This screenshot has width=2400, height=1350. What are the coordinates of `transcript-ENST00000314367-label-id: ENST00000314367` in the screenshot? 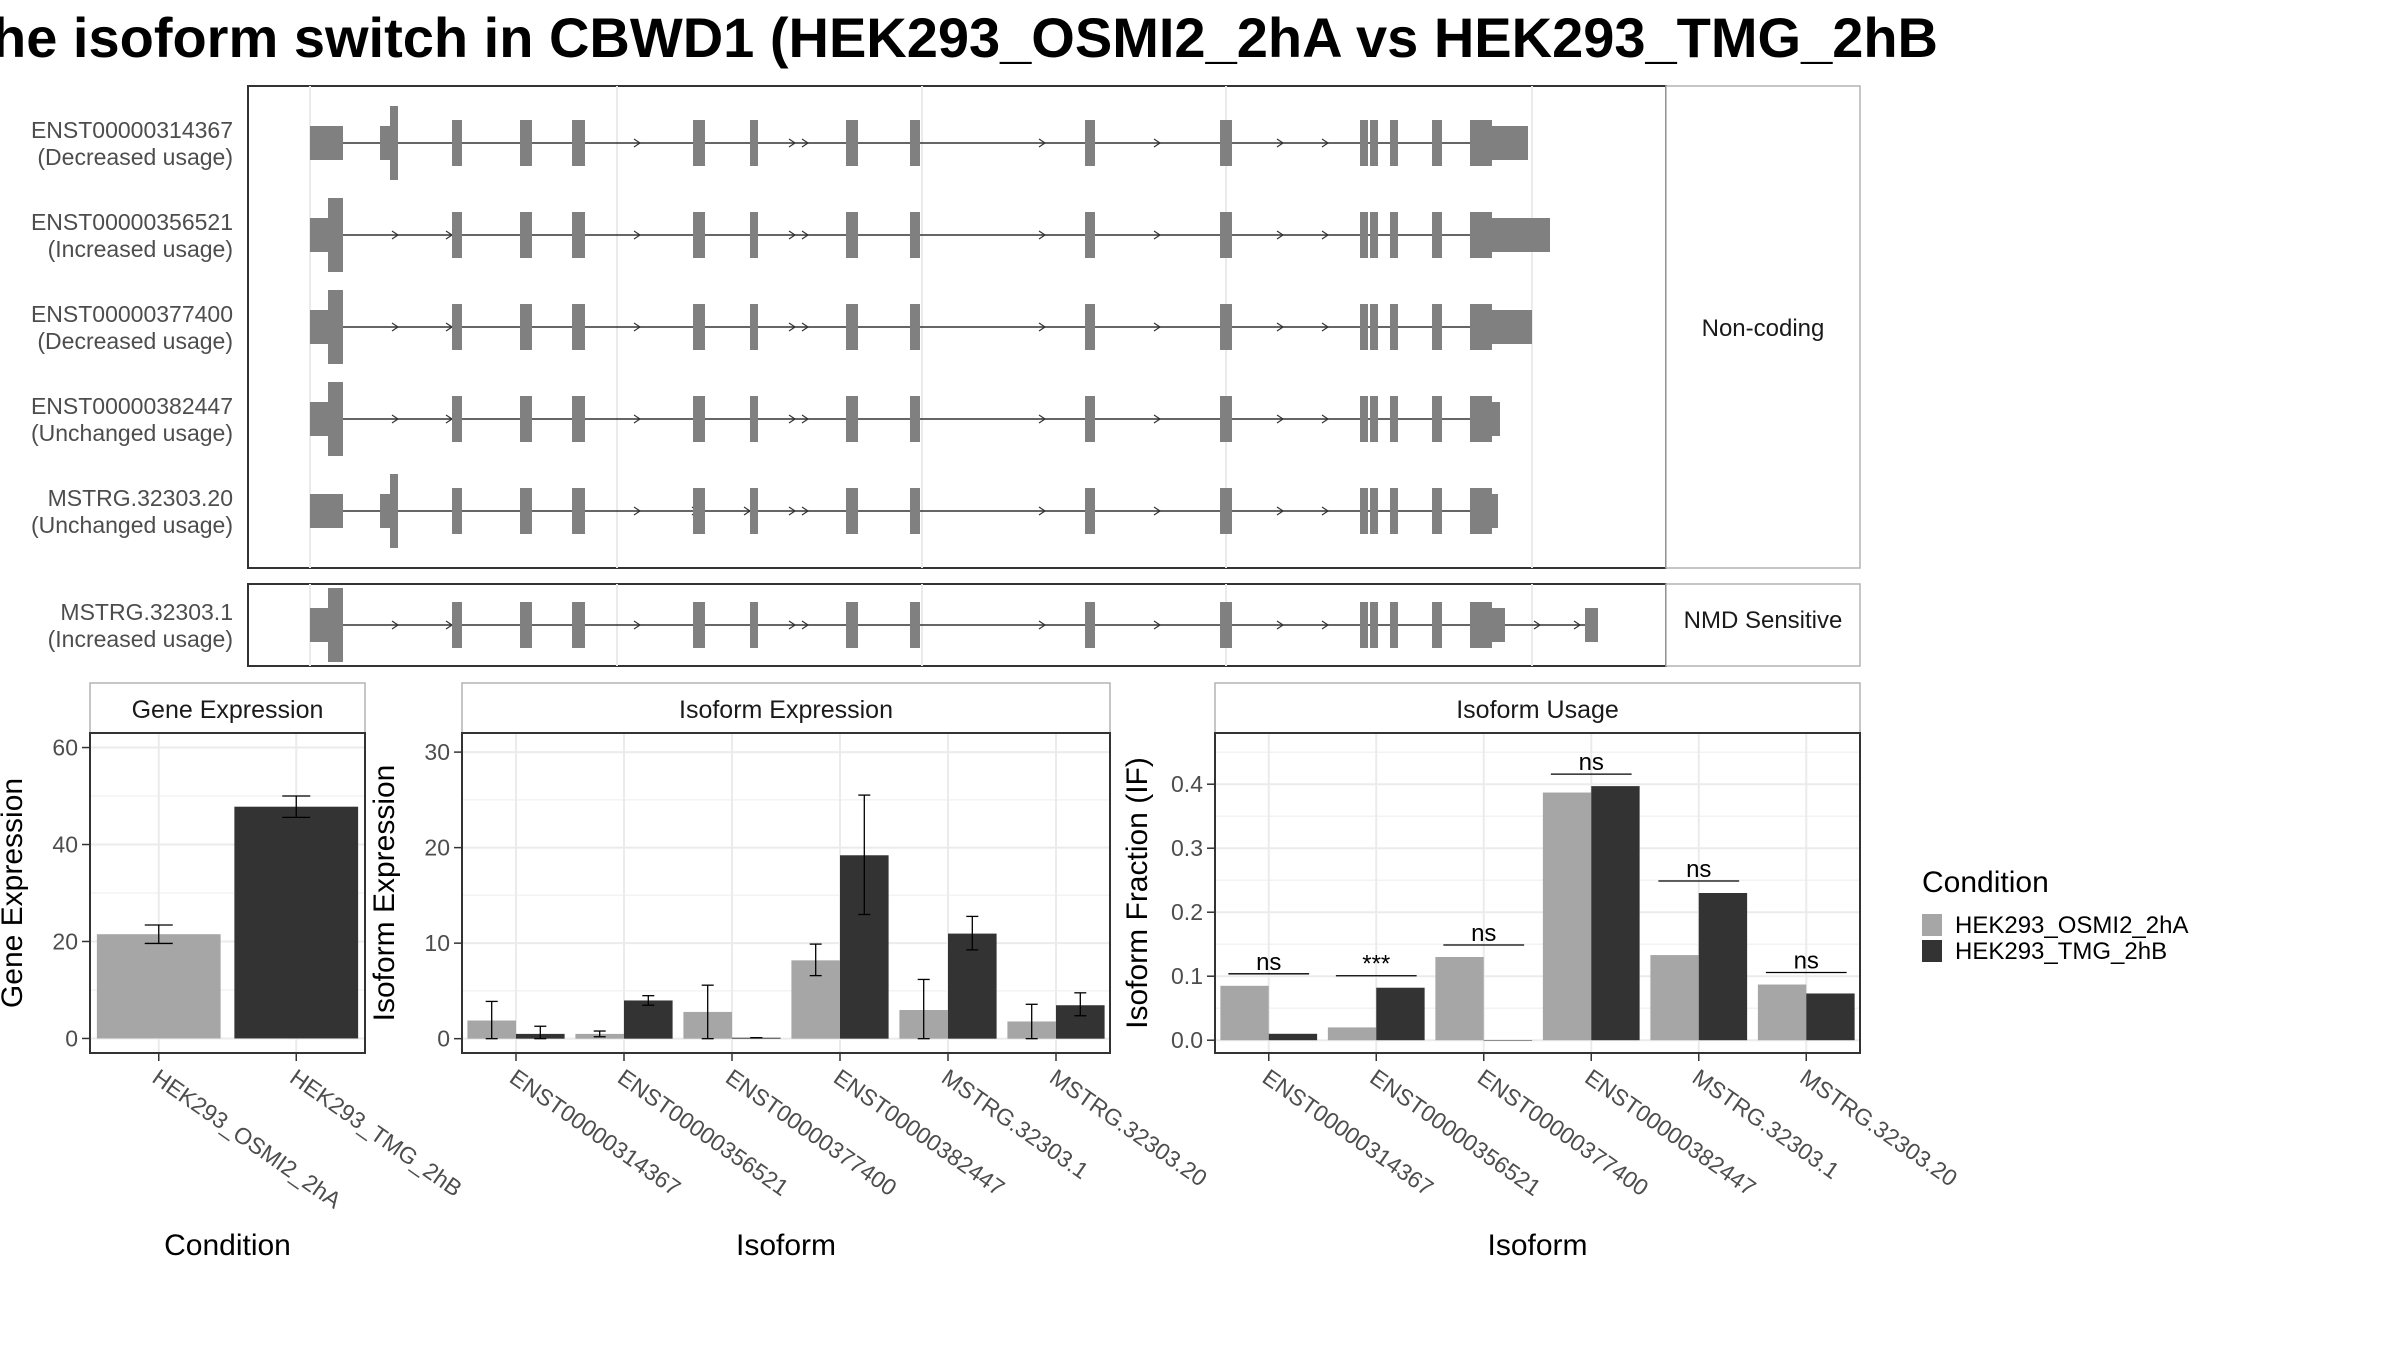 It's located at (132, 130).